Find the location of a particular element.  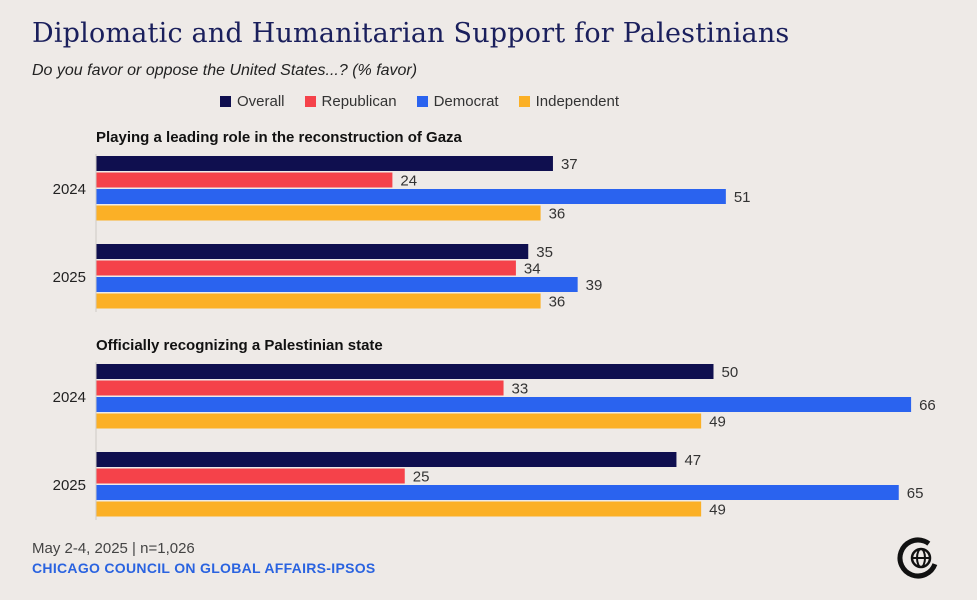

bar-democrat-2024-g1 is located at coordinates (411, 196).